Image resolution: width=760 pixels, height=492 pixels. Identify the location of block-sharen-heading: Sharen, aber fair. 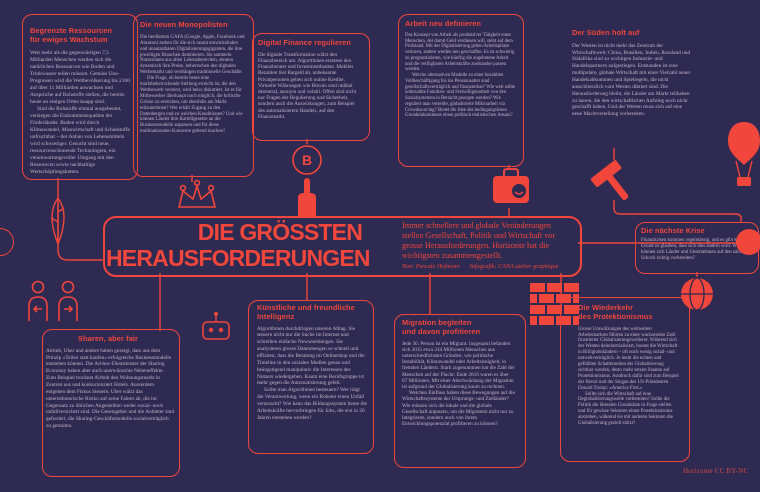
(108, 338).